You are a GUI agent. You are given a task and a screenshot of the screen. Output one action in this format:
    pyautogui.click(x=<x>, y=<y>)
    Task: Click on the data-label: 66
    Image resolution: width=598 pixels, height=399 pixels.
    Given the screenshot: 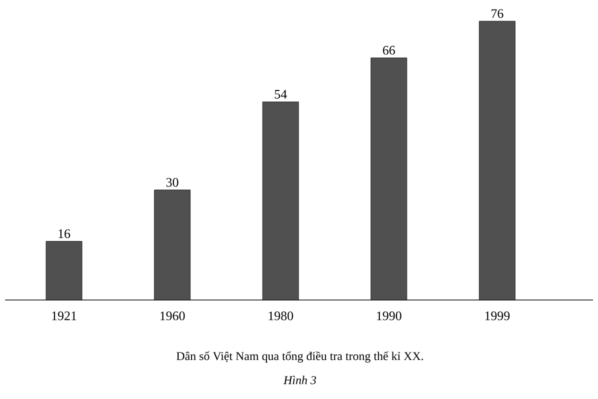 What is the action you would take?
    pyautogui.click(x=388, y=50)
    